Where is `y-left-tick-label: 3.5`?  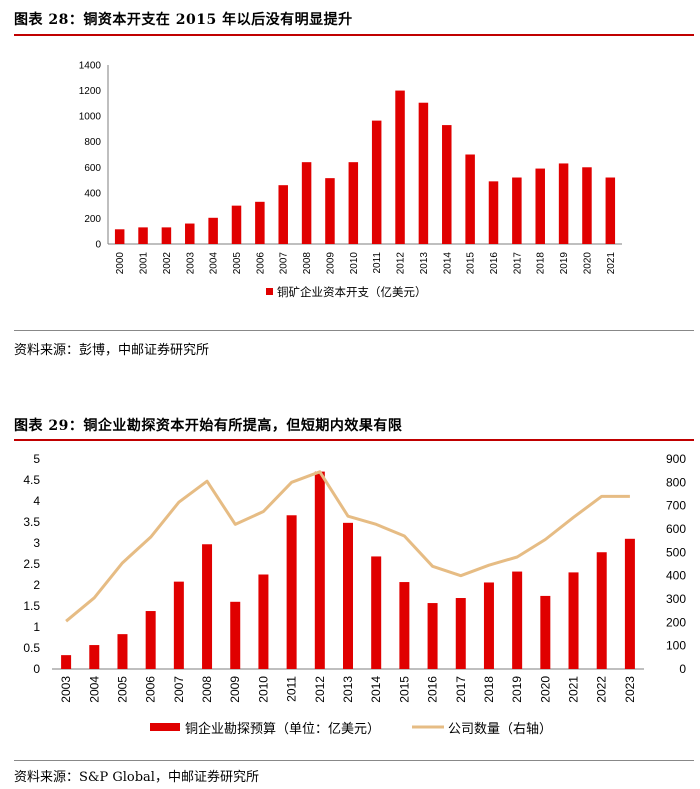
y-left-tick-label: 3.5 is located at coordinates (31, 522).